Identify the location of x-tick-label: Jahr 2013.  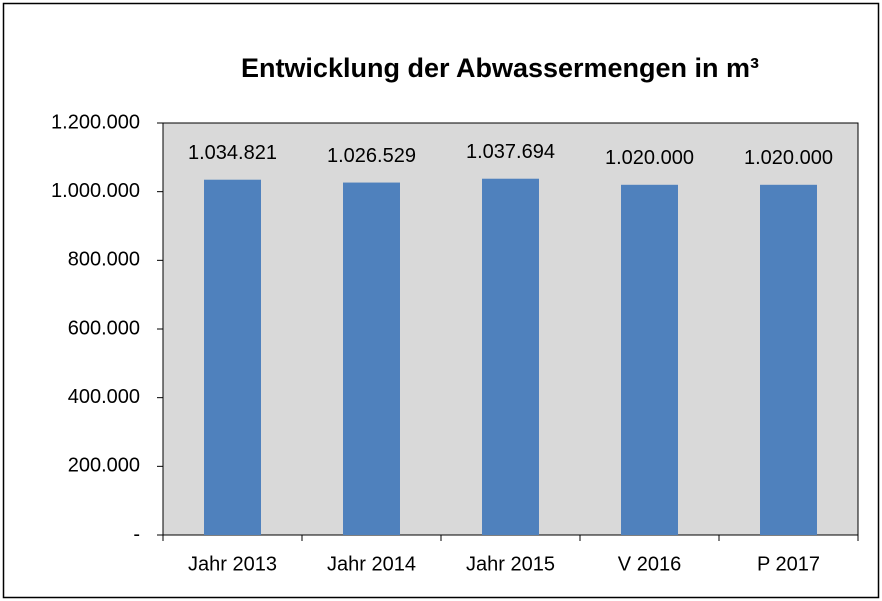
(232, 564).